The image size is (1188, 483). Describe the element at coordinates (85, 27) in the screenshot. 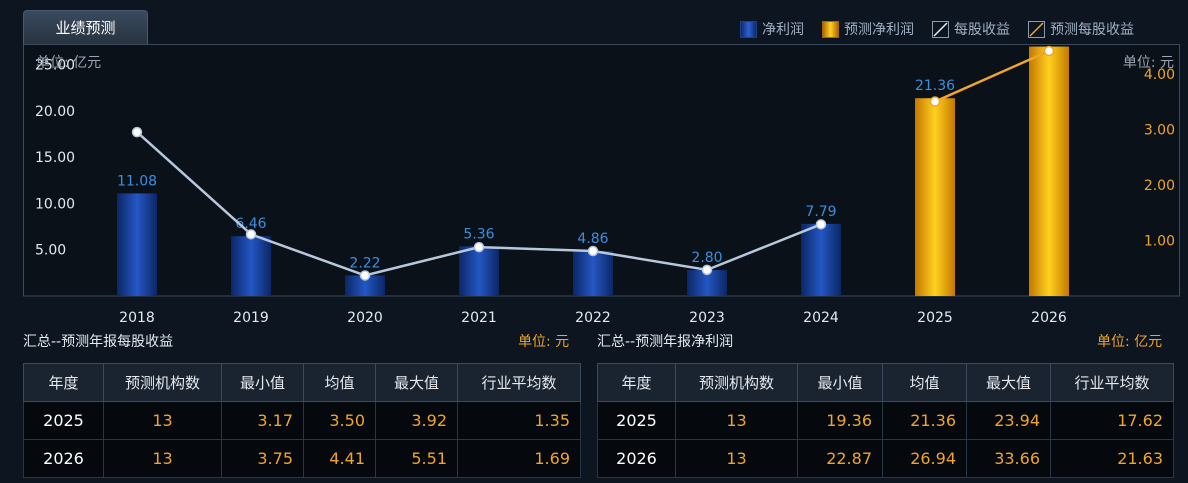

I see `tab-performance-forecast: 业绩预测` at that location.